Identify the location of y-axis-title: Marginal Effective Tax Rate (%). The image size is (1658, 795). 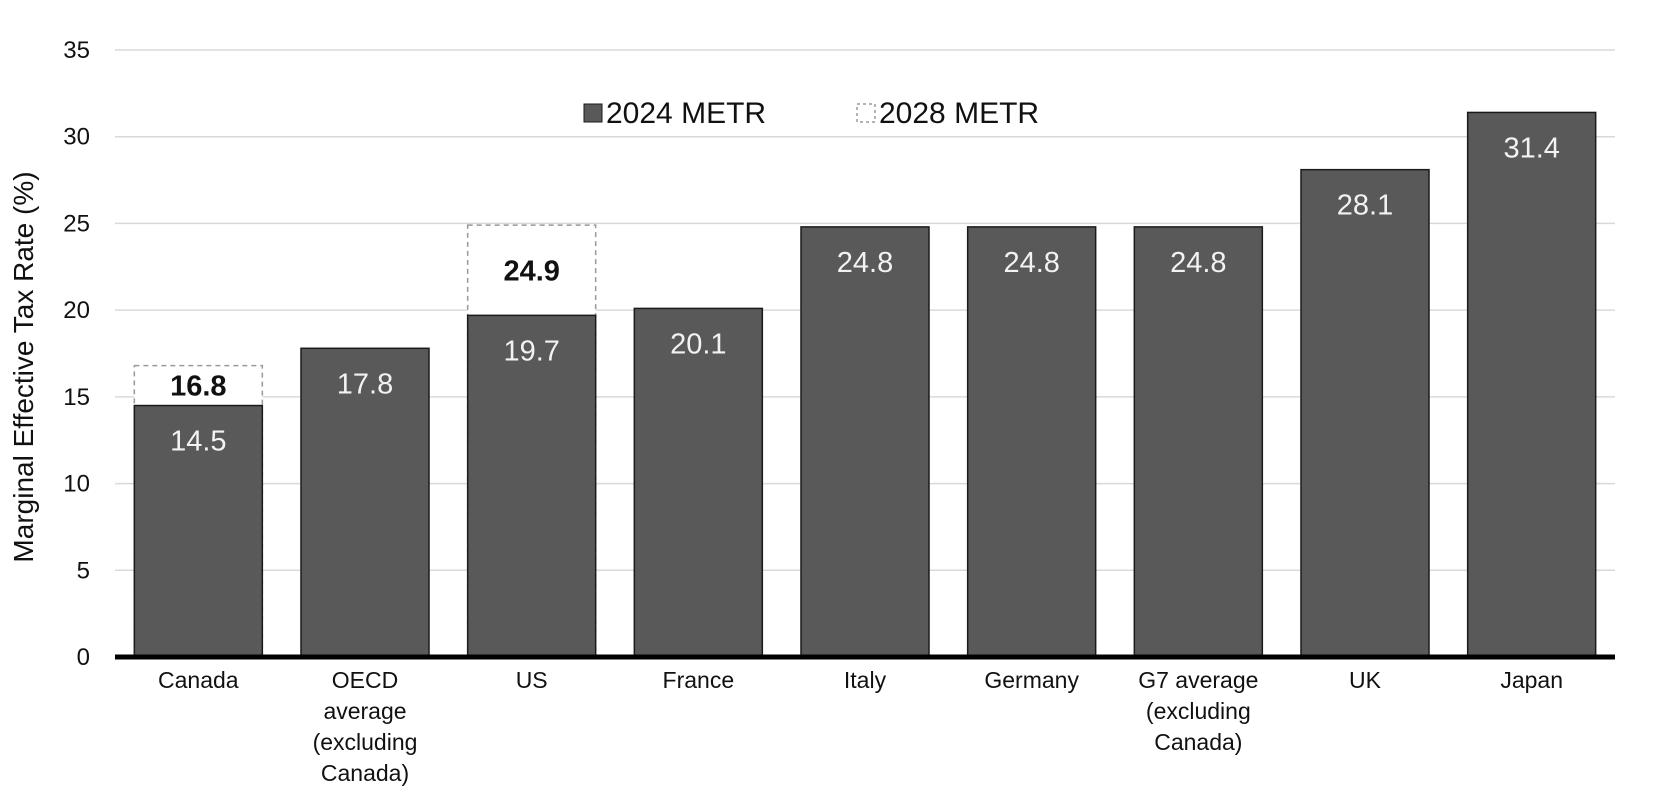
(23, 366).